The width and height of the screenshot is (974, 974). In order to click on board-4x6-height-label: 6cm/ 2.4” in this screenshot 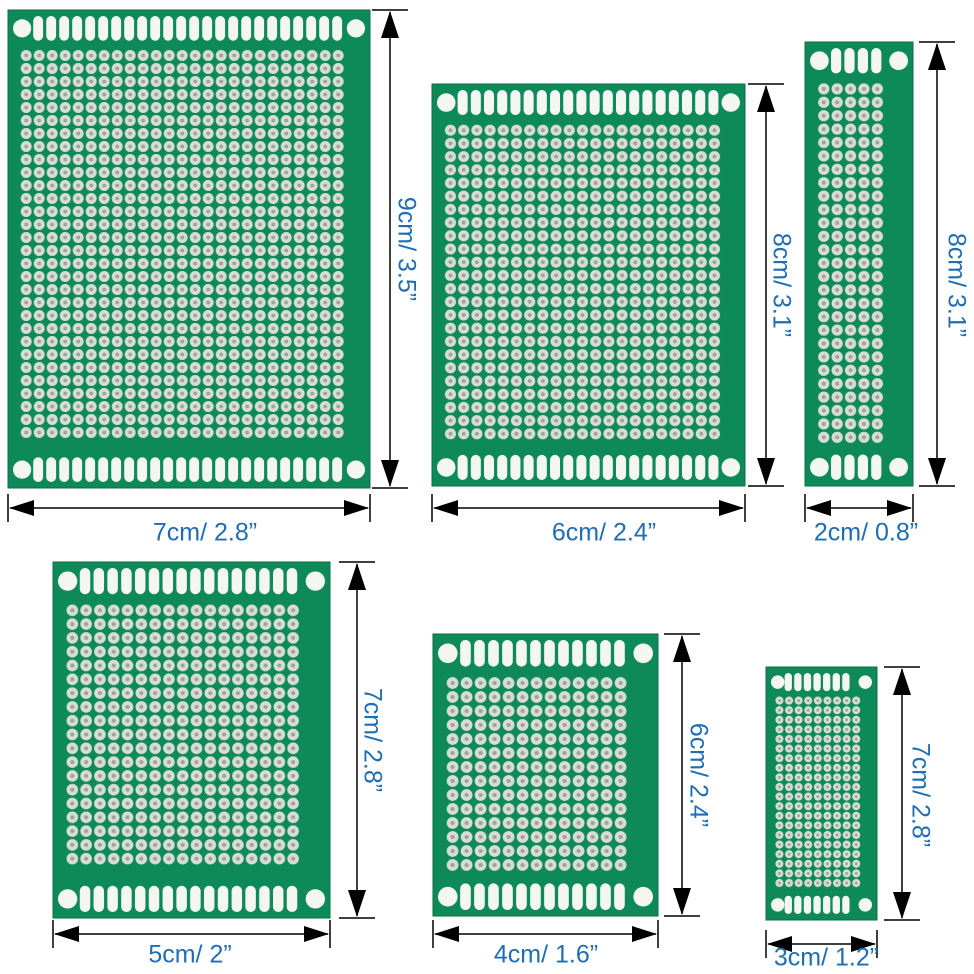, I will do `click(698, 775)`.